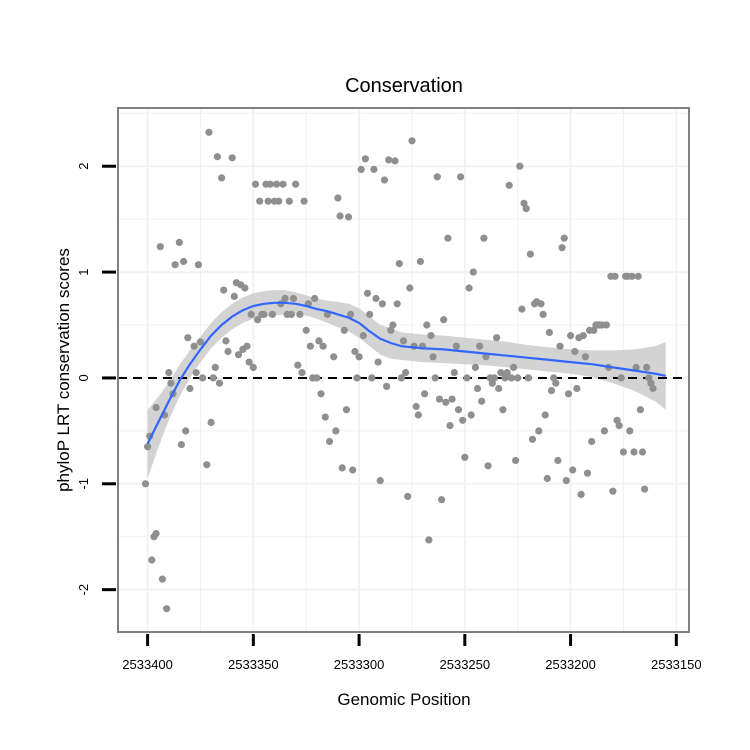 The width and height of the screenshot is (750, 750). Describe the element at coordinates (676, 664) in the screenshot. I see `x-tick-label: 2533150` at that location.